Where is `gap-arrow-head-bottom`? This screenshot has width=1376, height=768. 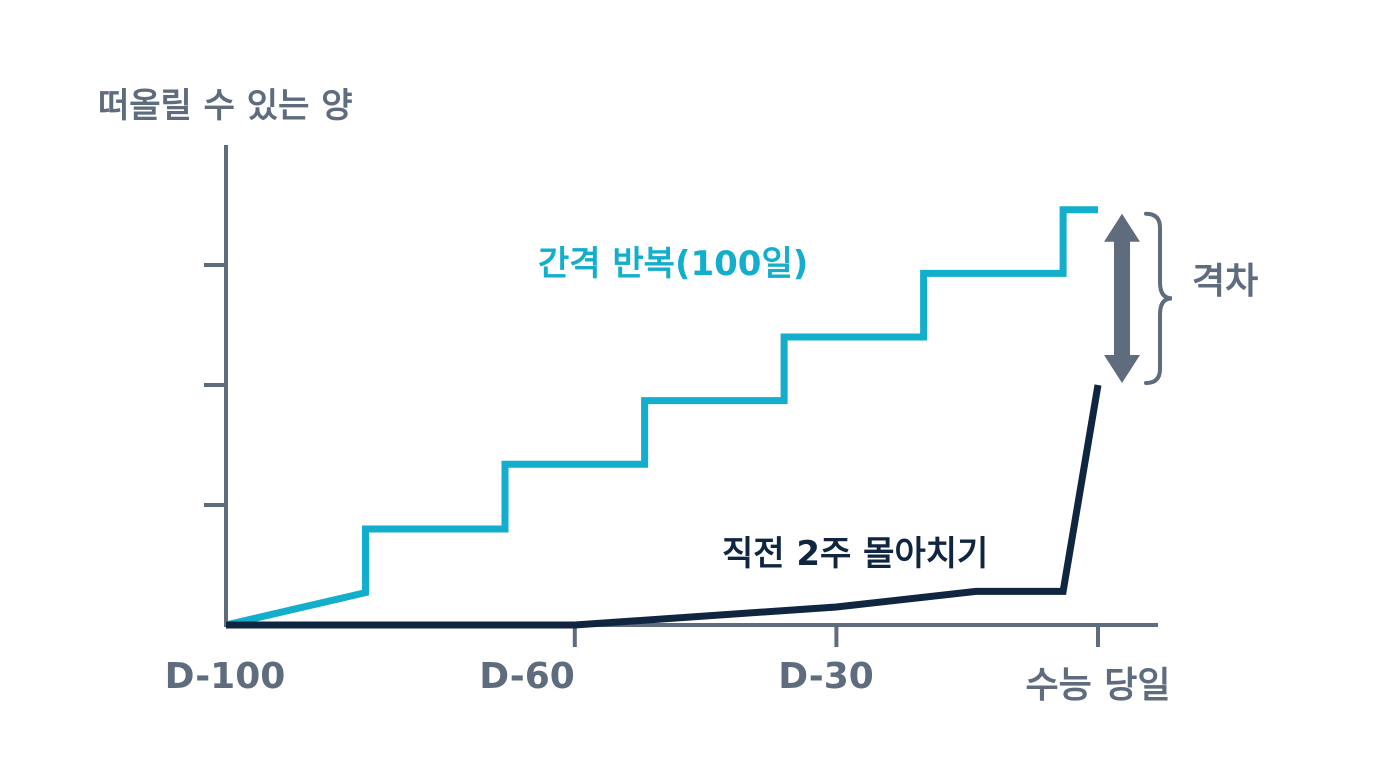
gap-arrow-head-bottom is located at coordinates (1122, 369).